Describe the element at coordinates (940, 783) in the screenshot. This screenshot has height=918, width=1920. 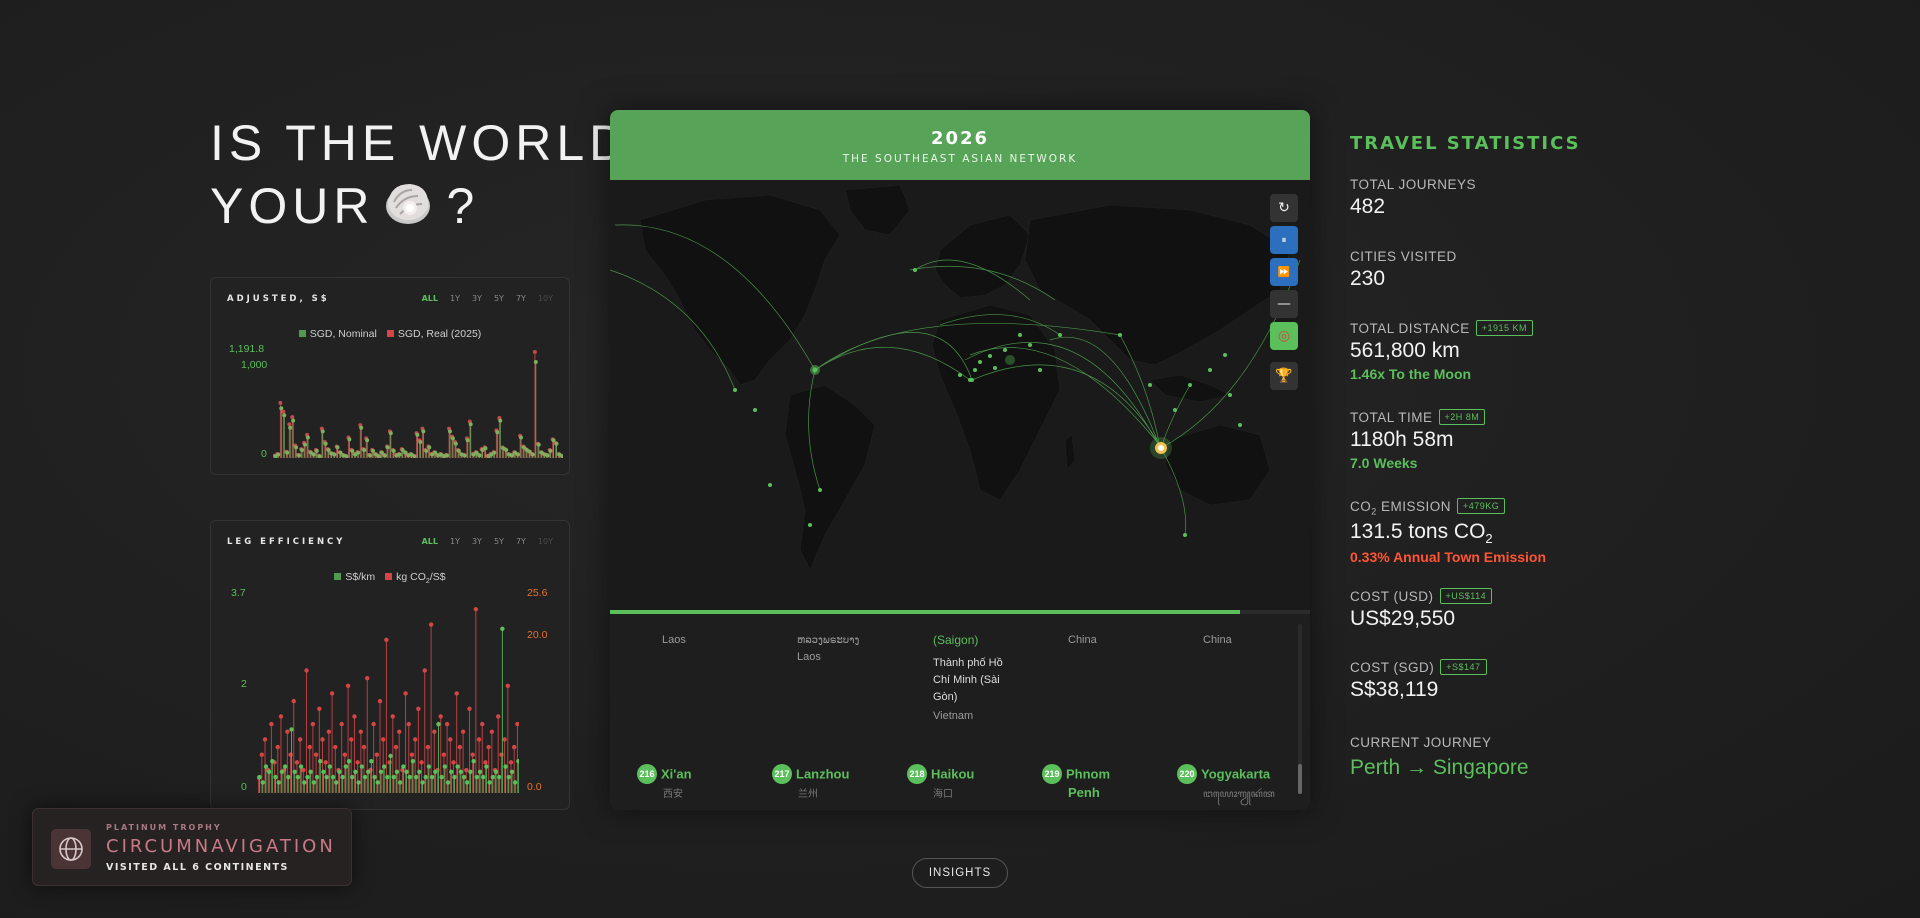
I see `timeline-item-218: 218 Haikou 海口` at that location.